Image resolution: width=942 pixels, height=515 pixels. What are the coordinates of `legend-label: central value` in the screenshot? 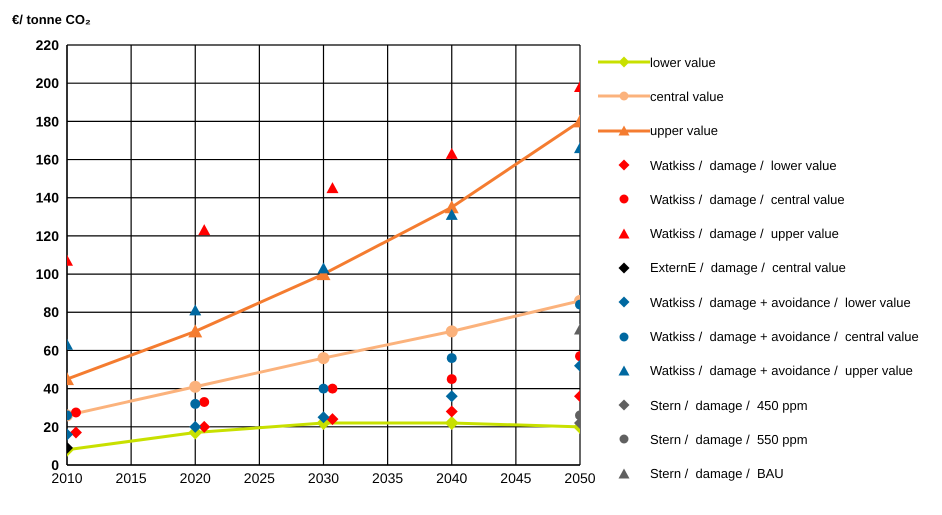 It's located at (687, 96).